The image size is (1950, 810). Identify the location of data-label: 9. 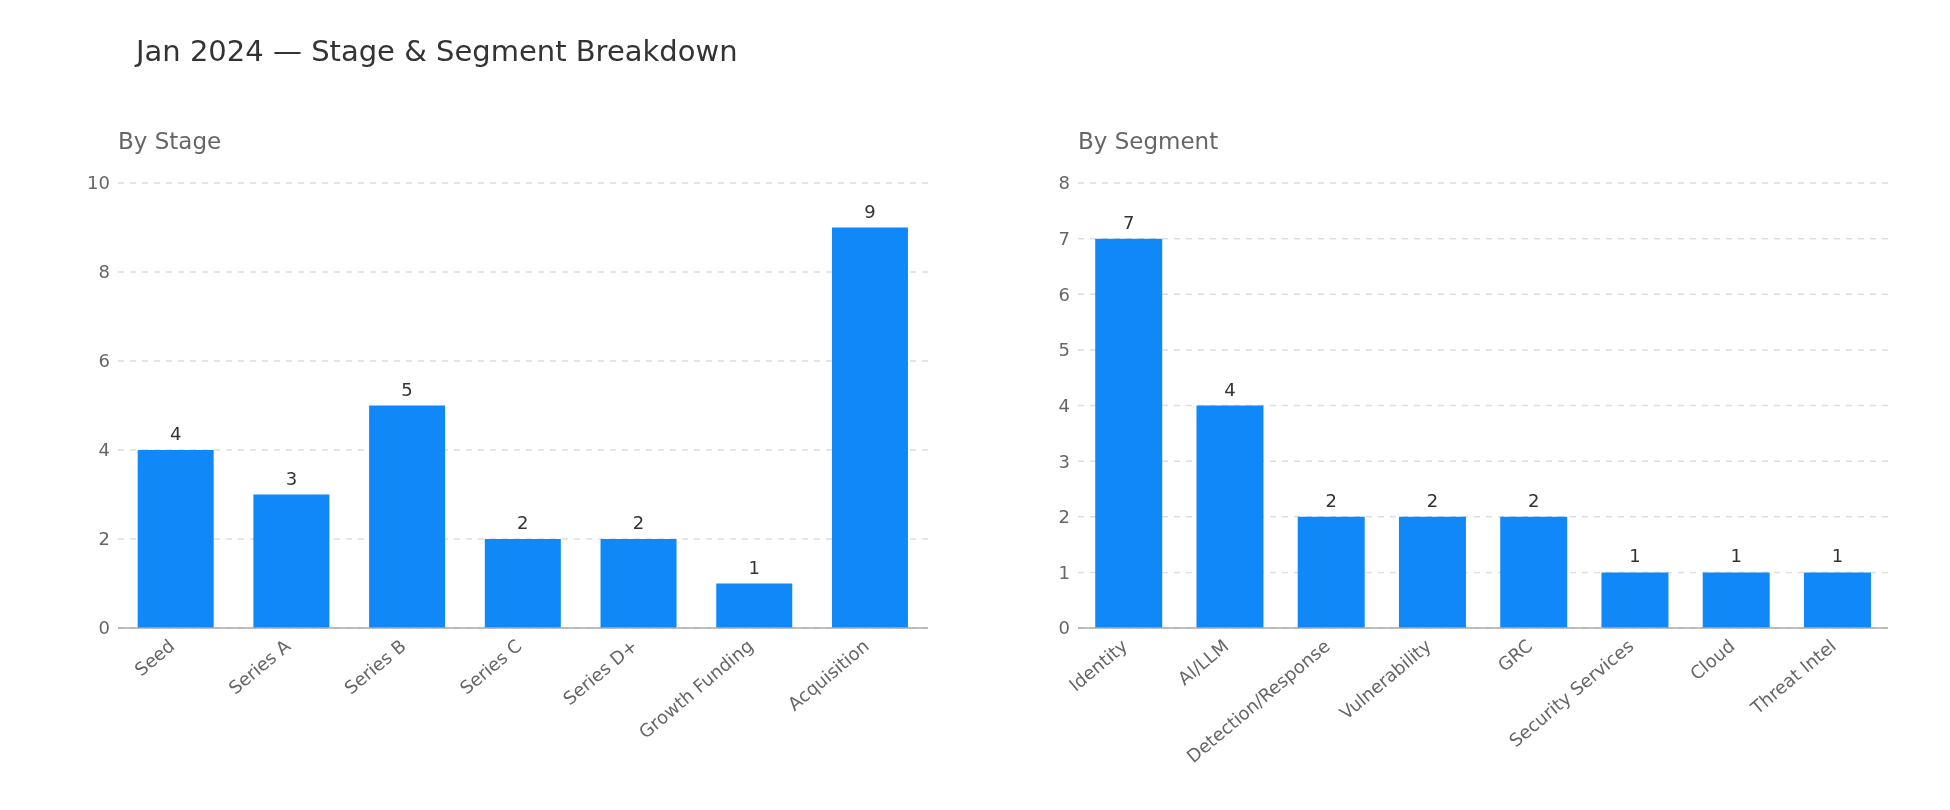
(870, 211).